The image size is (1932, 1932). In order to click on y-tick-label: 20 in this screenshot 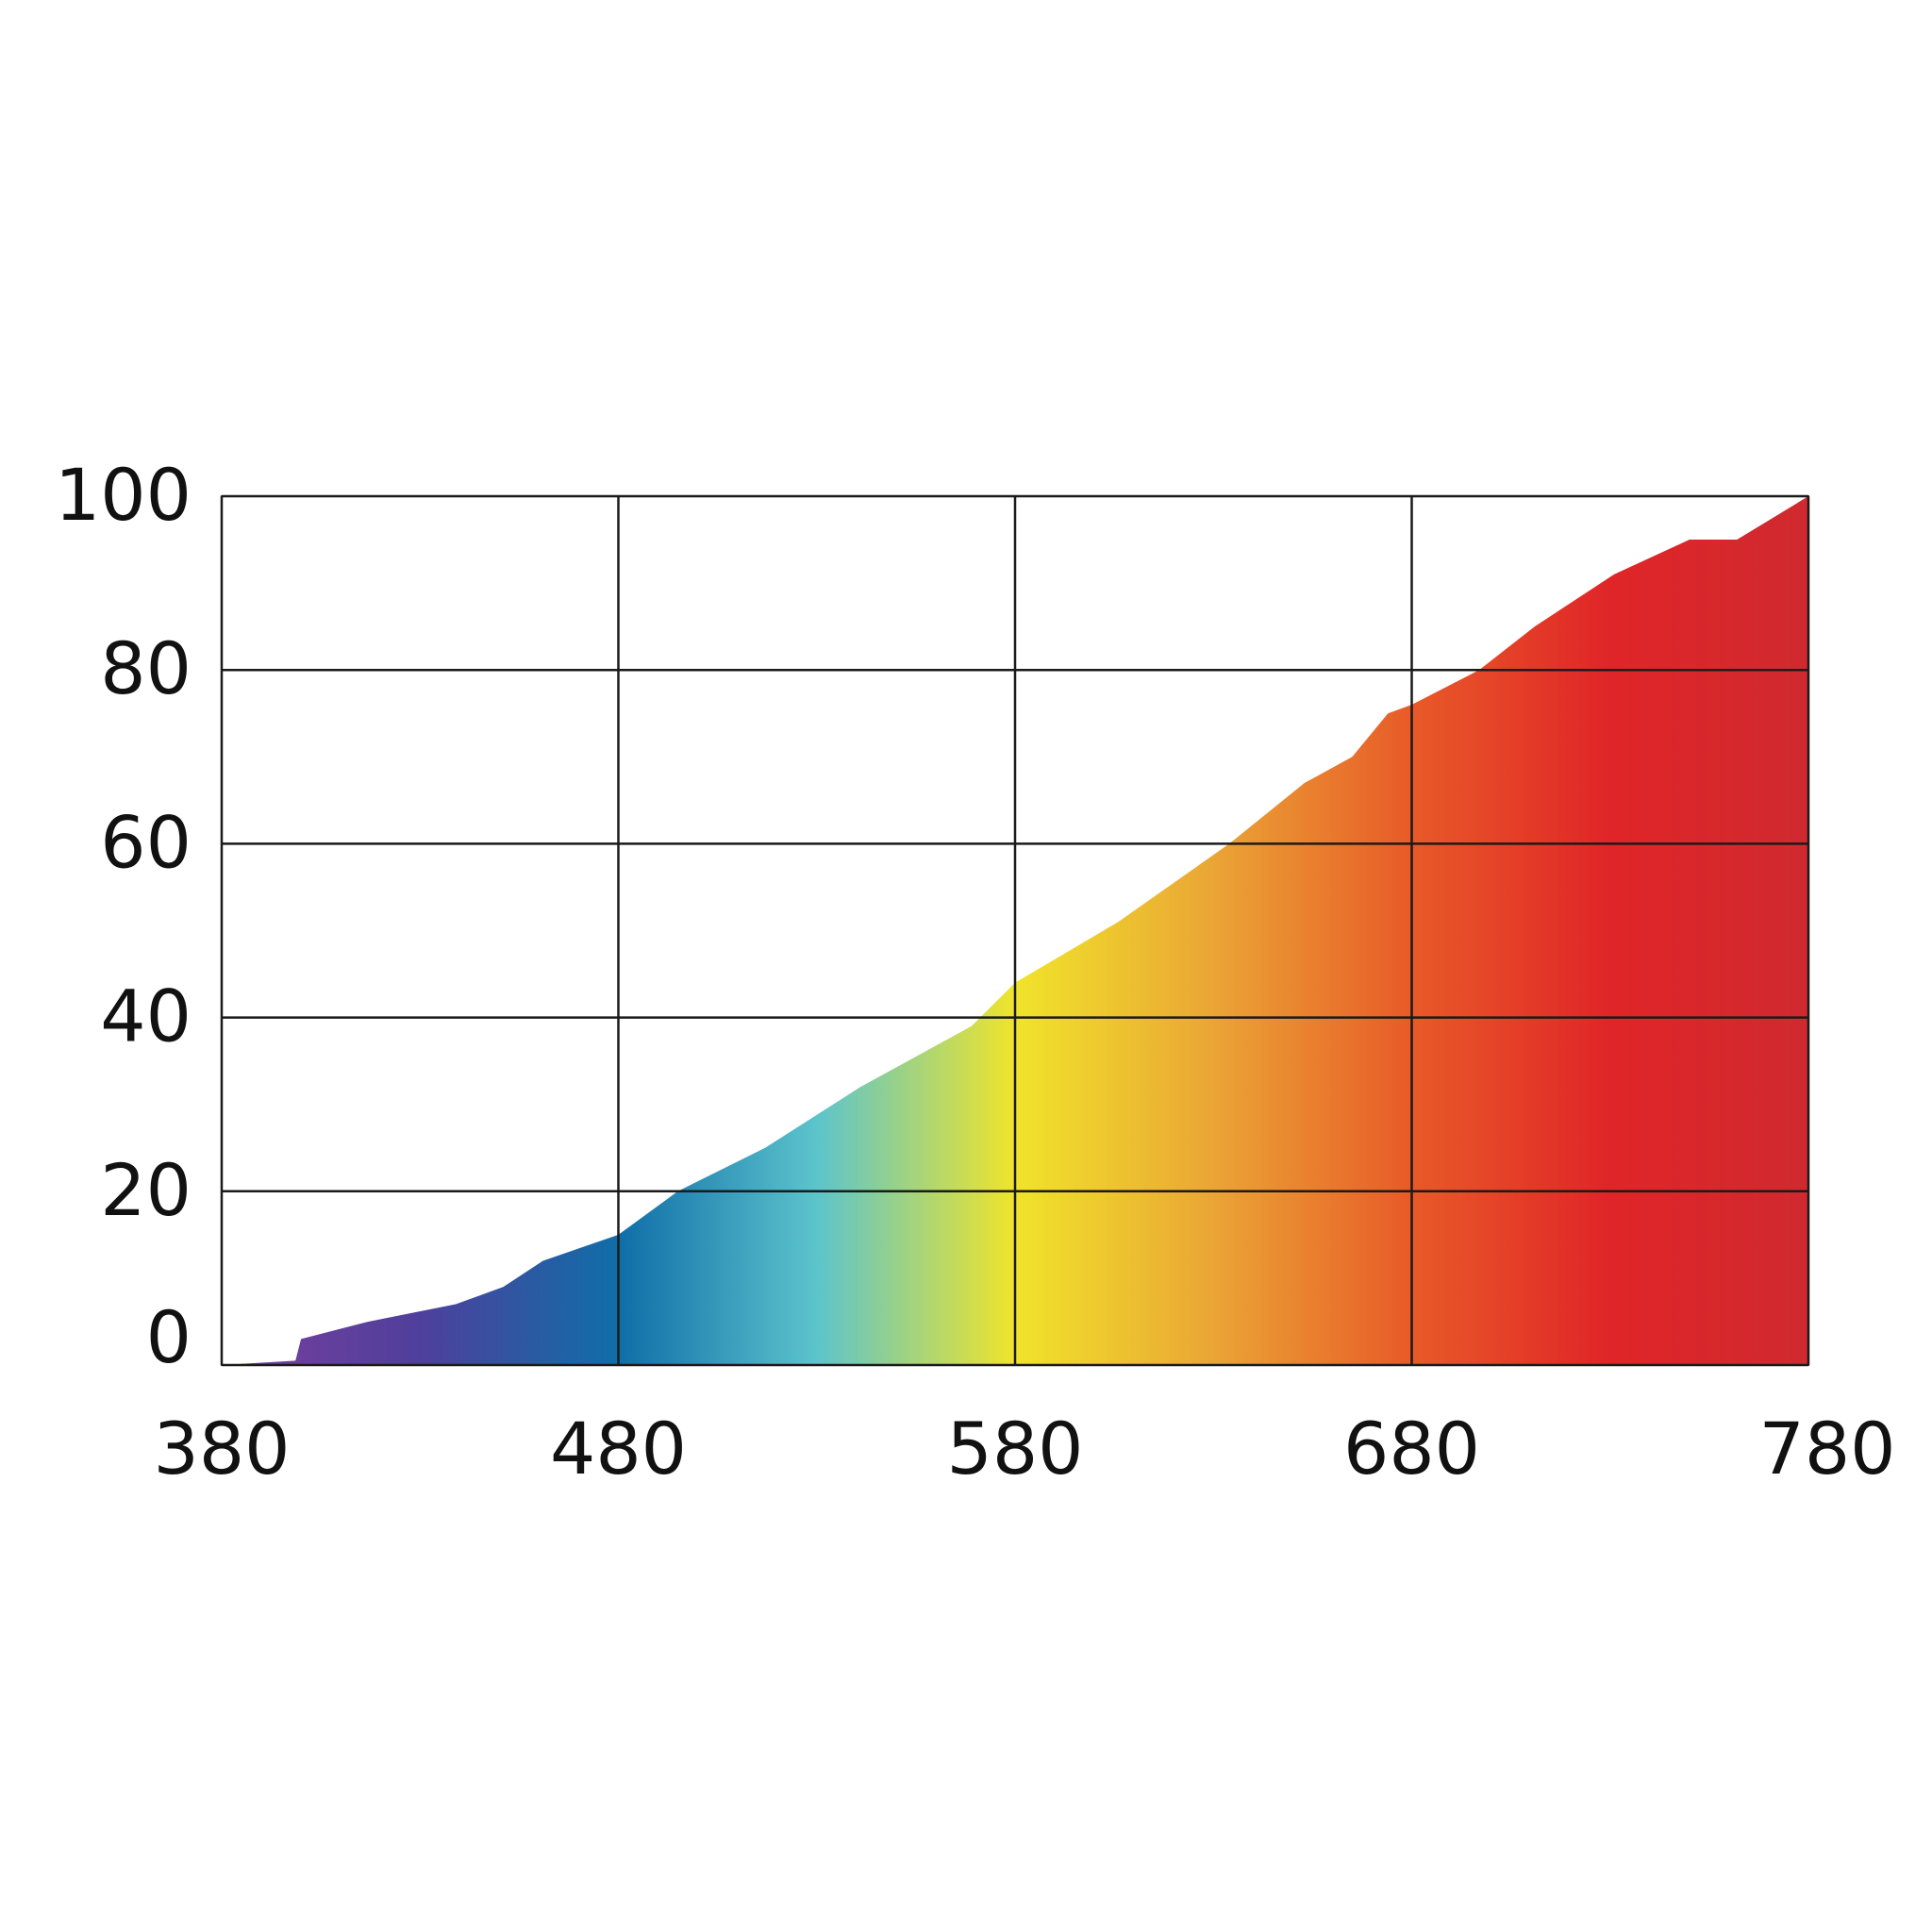, I will do `click(146, 1190)`.